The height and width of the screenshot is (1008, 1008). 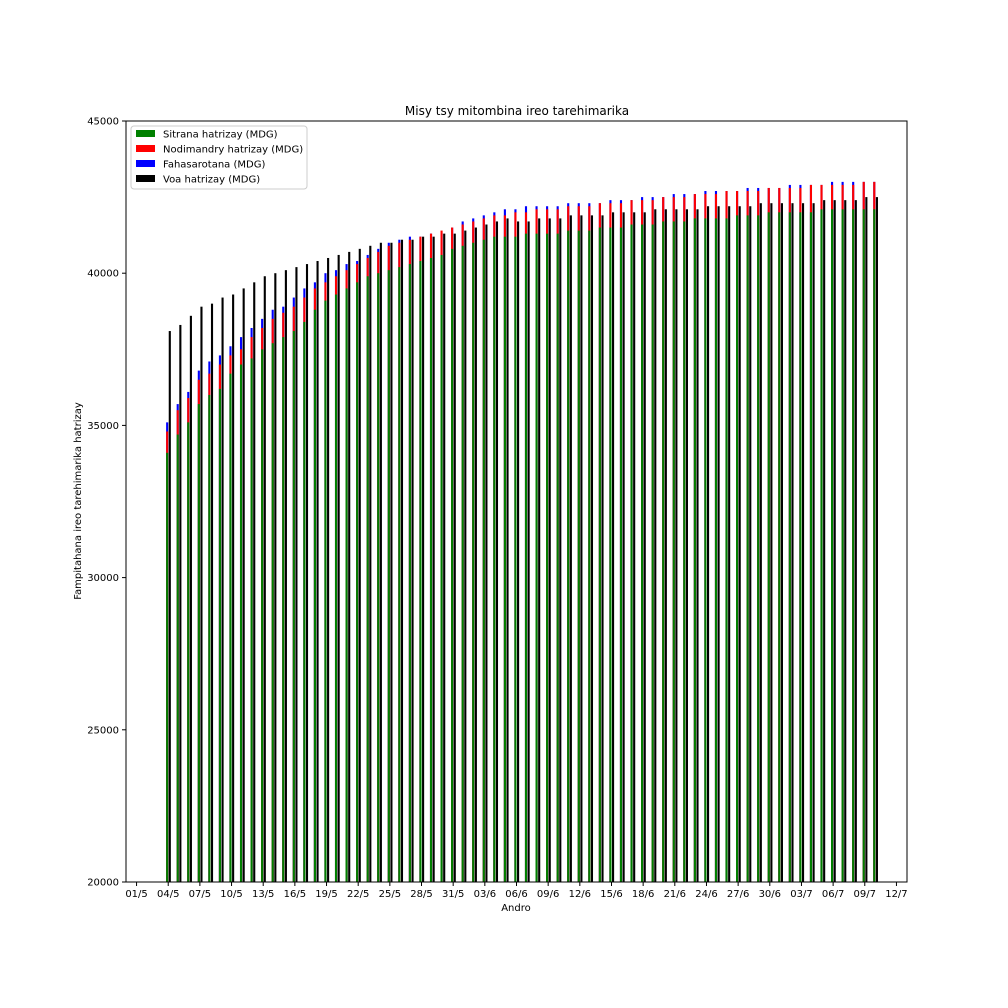 What do you see at coordinates (517, 111) in the screenshot?
I see `chart-title: Misy tsy mitombina ireo tarehimarika` at bounding box center [517, 111].